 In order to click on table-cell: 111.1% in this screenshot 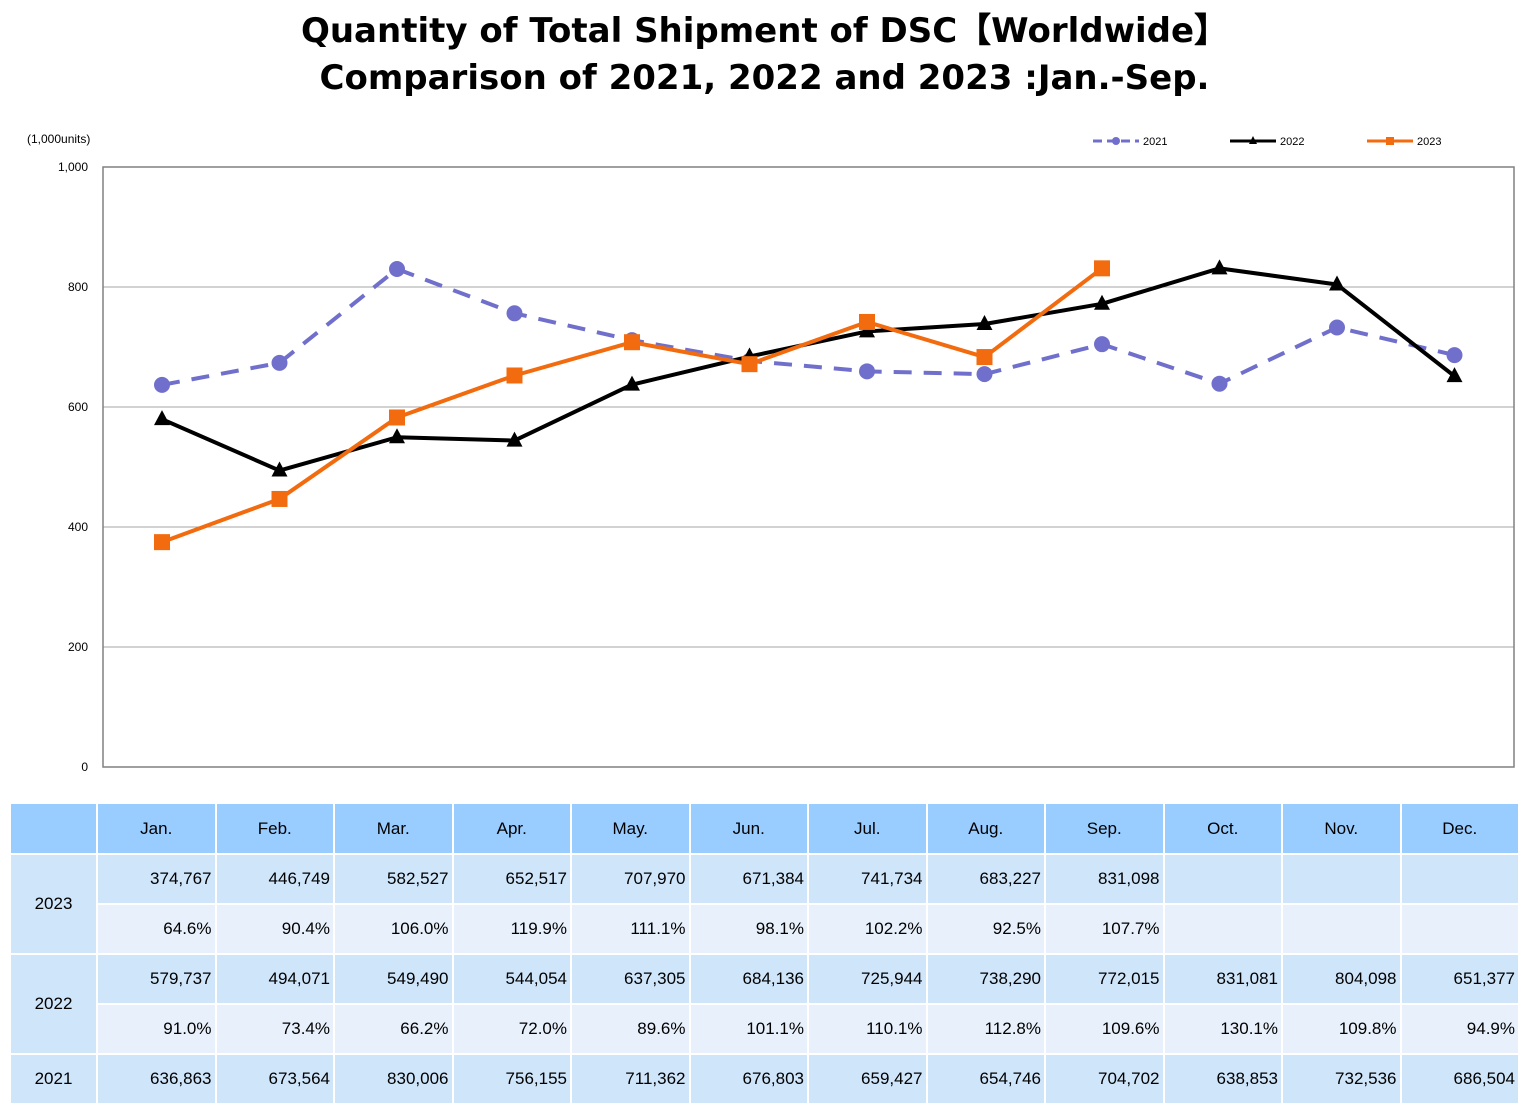, I will do `click(630, 929)`.